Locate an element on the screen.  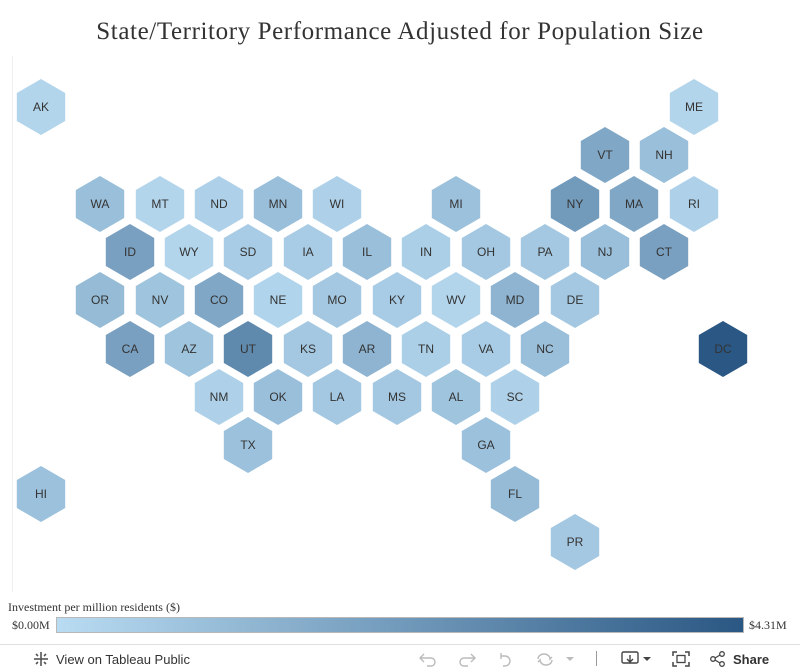
region-hex-nm: NM is located at coordinates (219, 397).